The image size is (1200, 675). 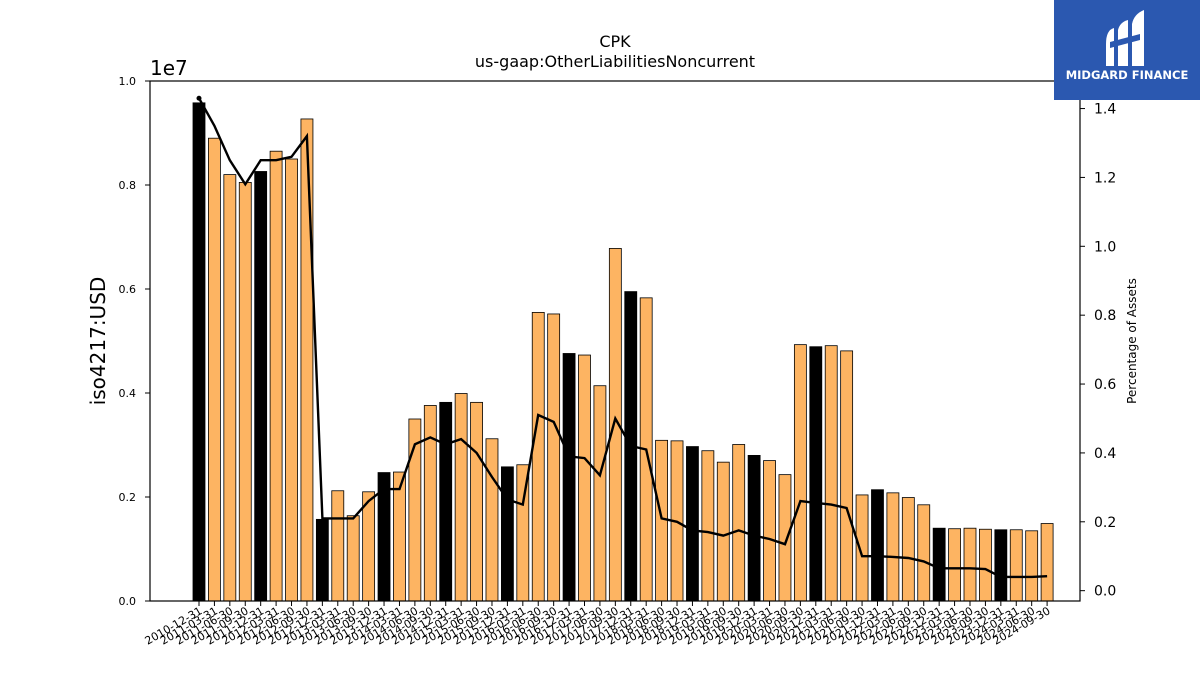 What do you see at coordinates (128, 497) in the screenshot?
I see `y-tick-label: 0.2` at bounding box center [128, 497].